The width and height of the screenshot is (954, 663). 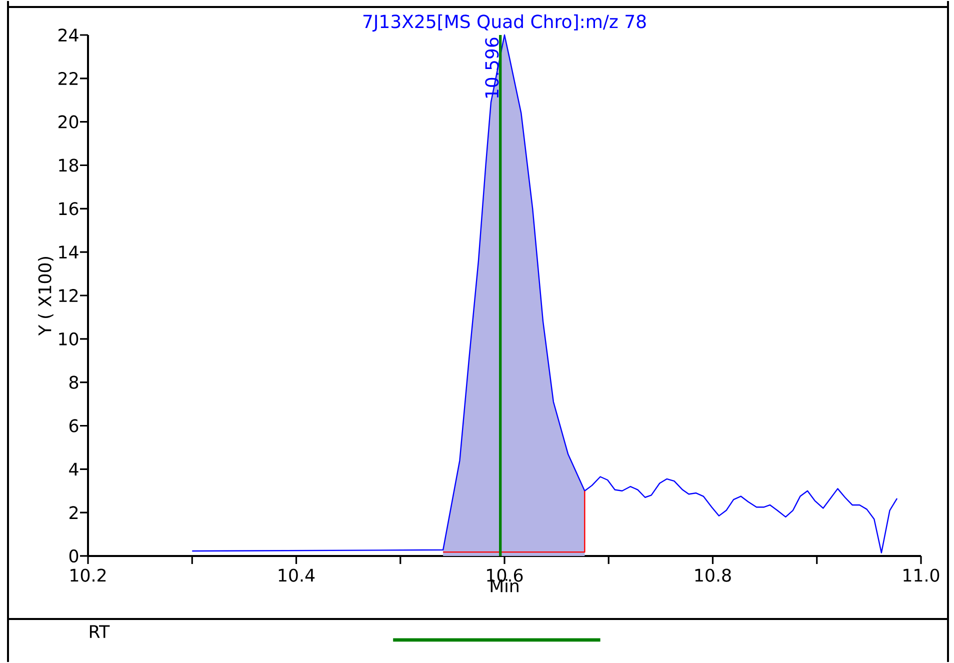 I want to click on y-axis-title: Y ( X100), so click(x=46, y=296).